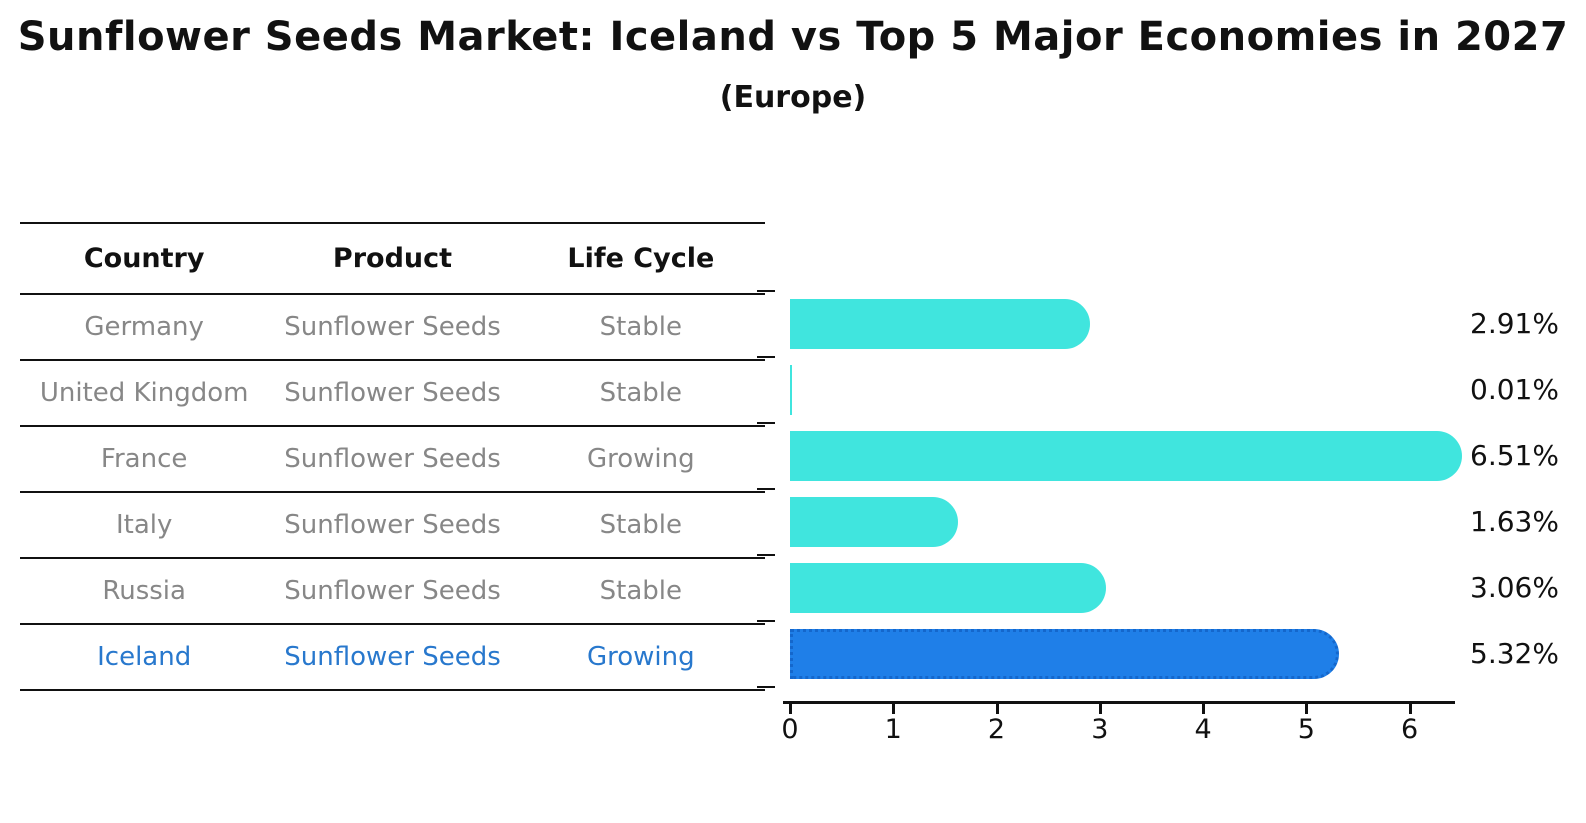  What do you see at coordinates (144, 459) in the screenshot?
I see `cell-country: France` at bounding box center [144, 459].